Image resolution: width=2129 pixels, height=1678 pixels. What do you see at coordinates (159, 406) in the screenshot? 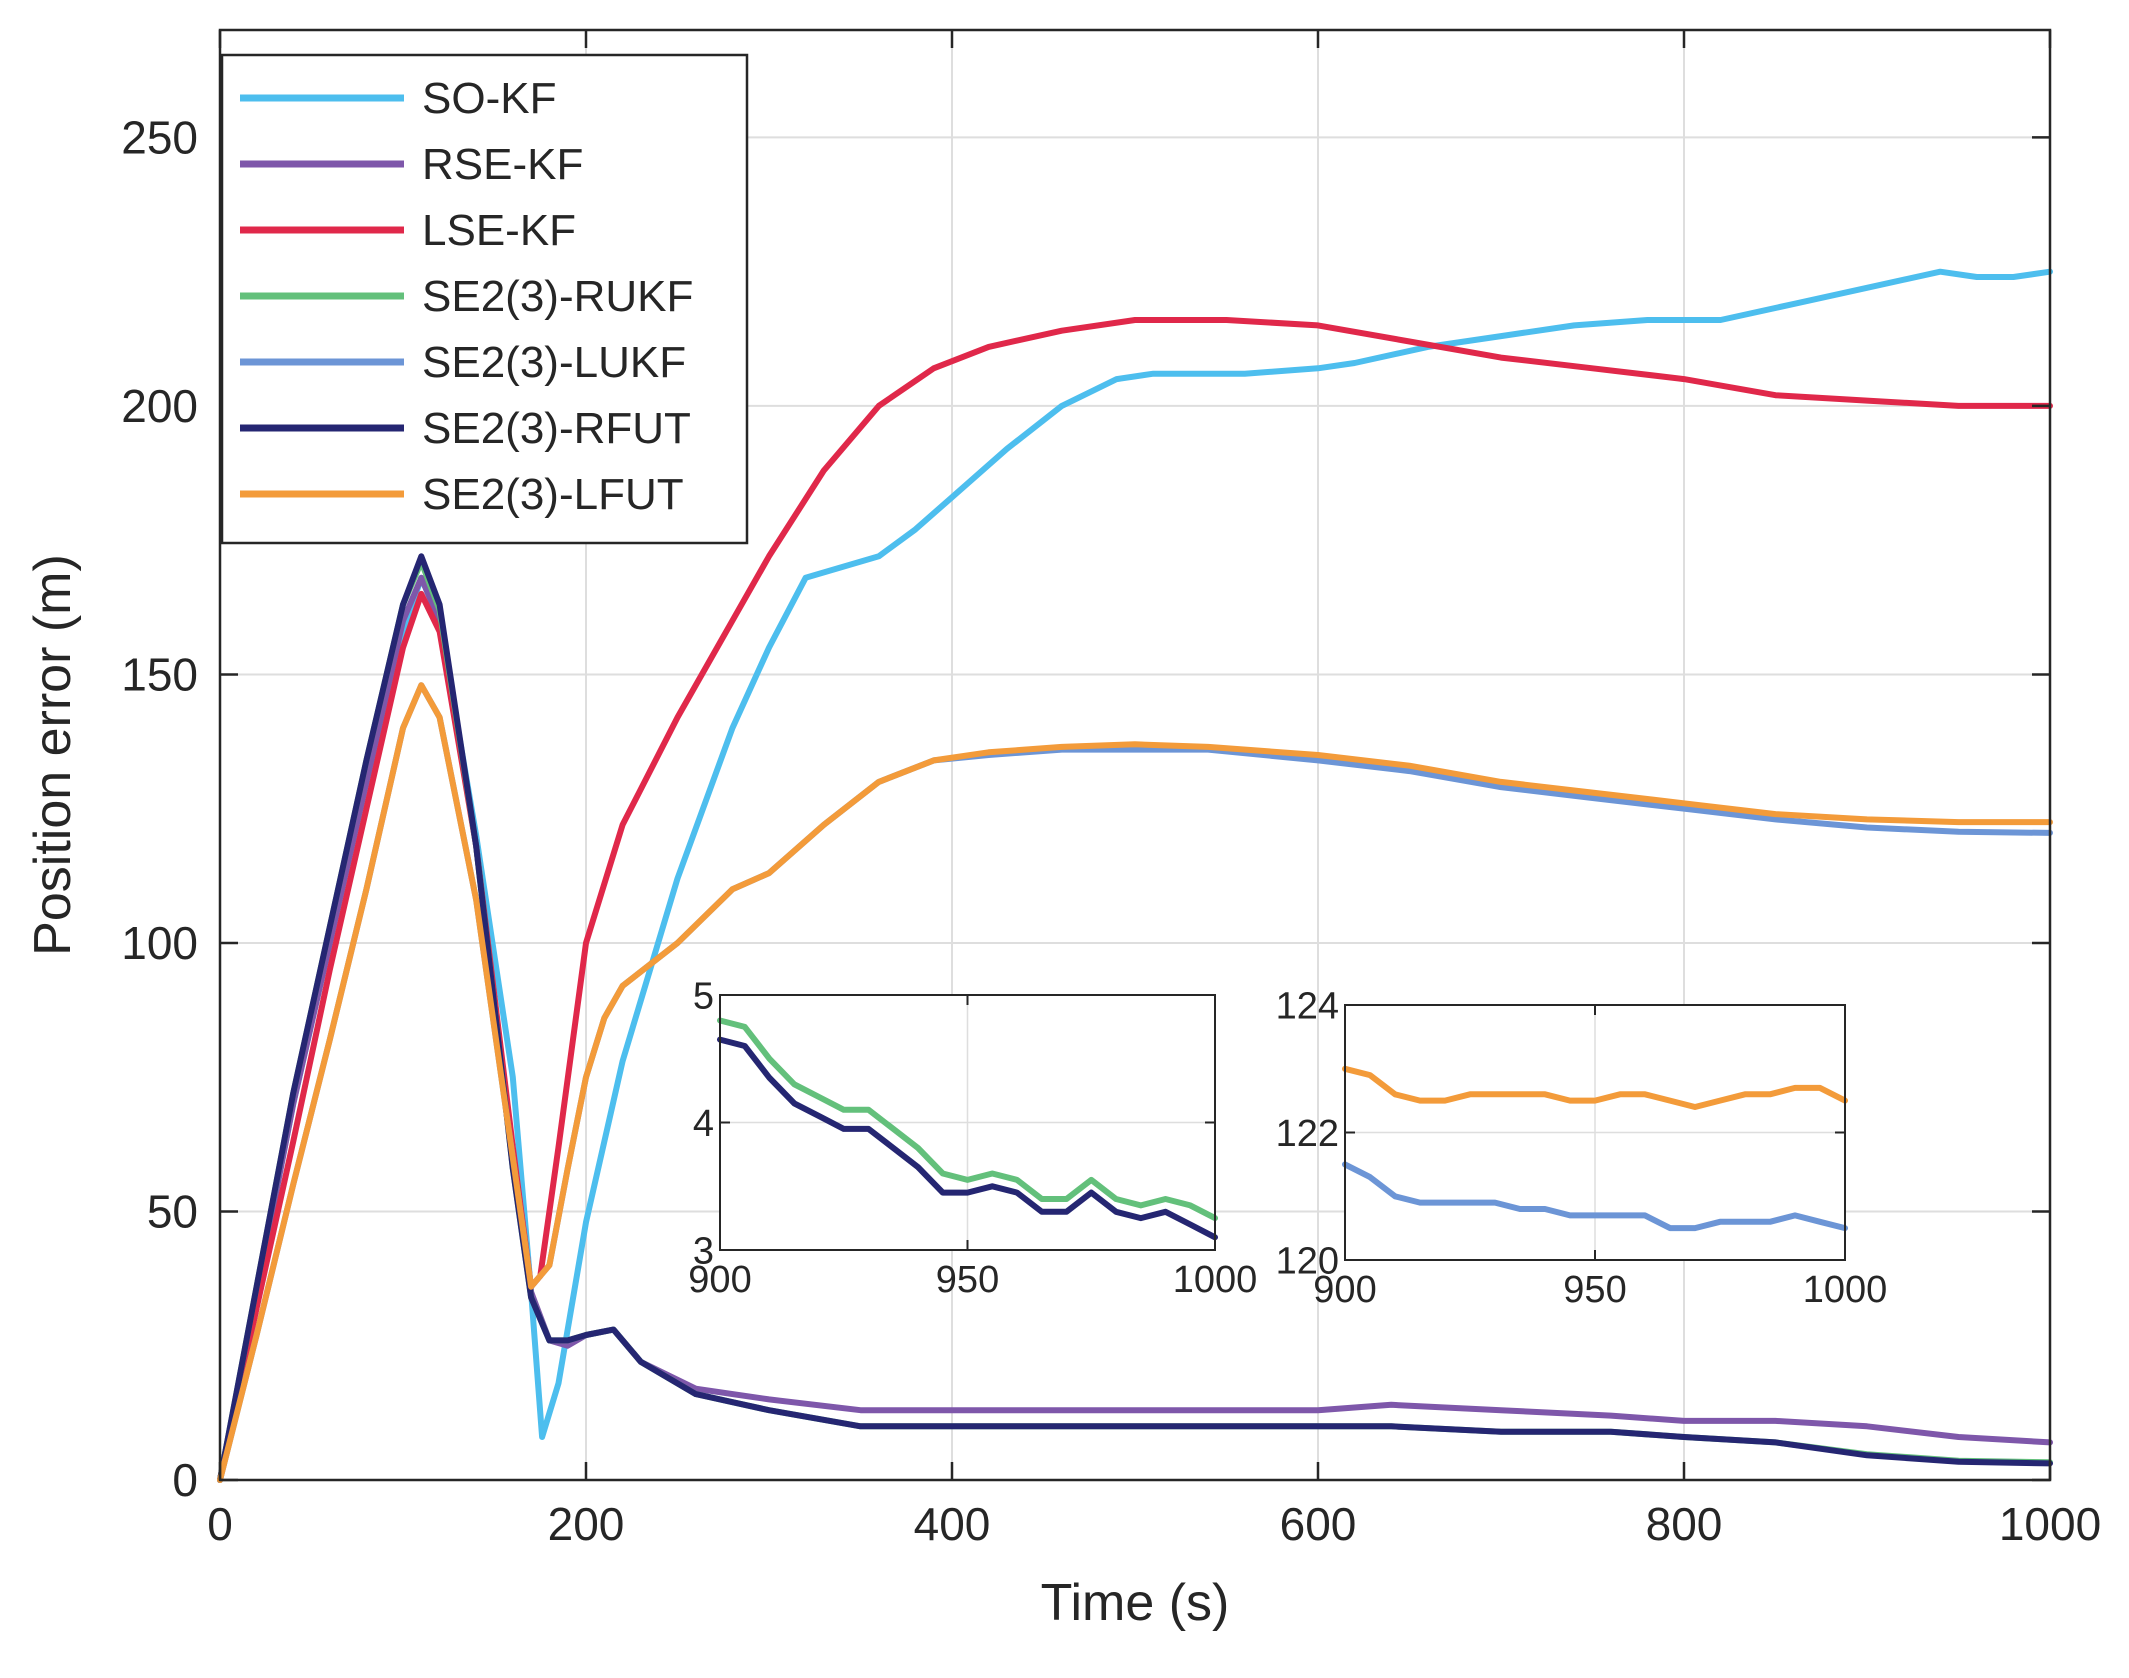
I see `main-y-tick-label: 200` at bounding box center [159, 406].